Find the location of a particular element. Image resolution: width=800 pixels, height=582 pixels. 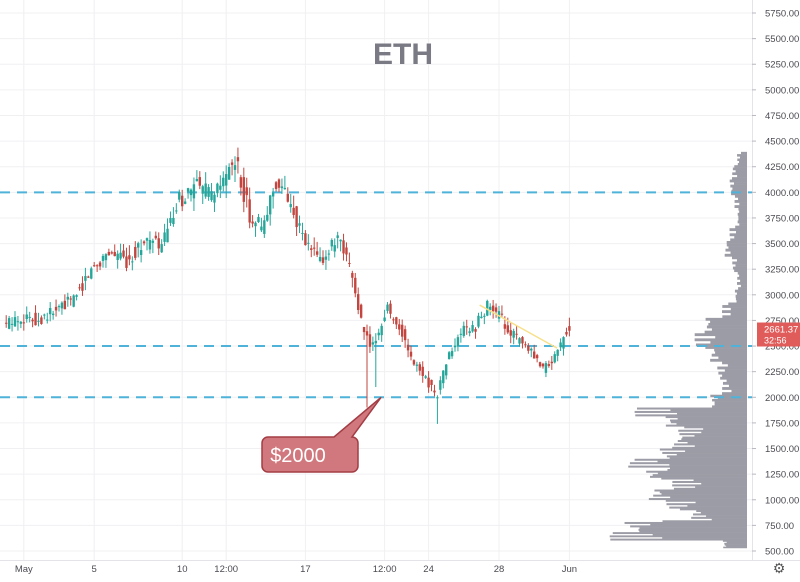

time-axis: May 5 10 12:00 17 12:00 24 28 Jun is located at coordinates (296, 569).